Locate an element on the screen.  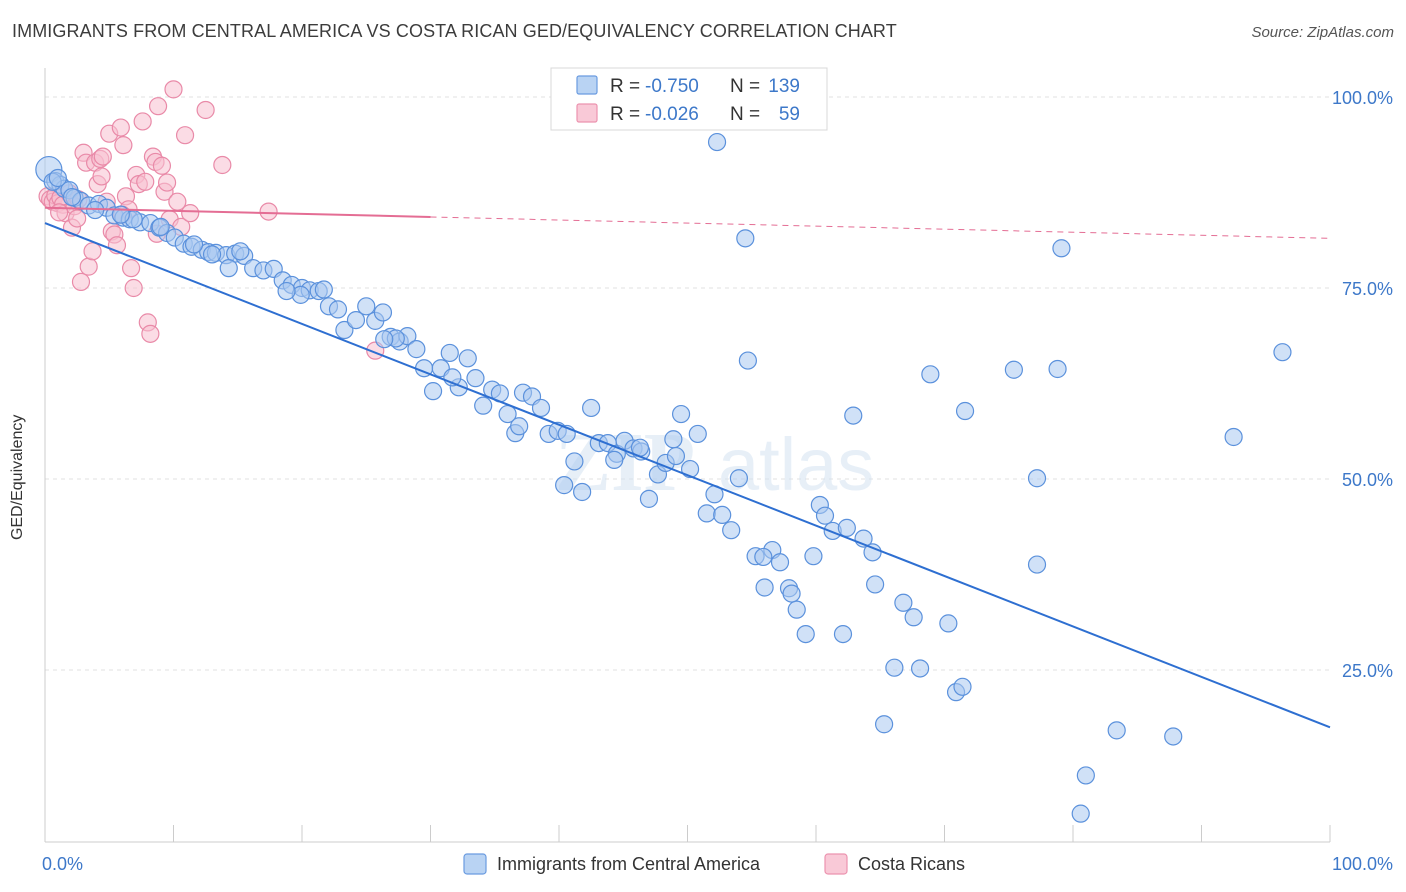
source-label: Source: ZipAtlas.com is located at coordinates (1322, 32).